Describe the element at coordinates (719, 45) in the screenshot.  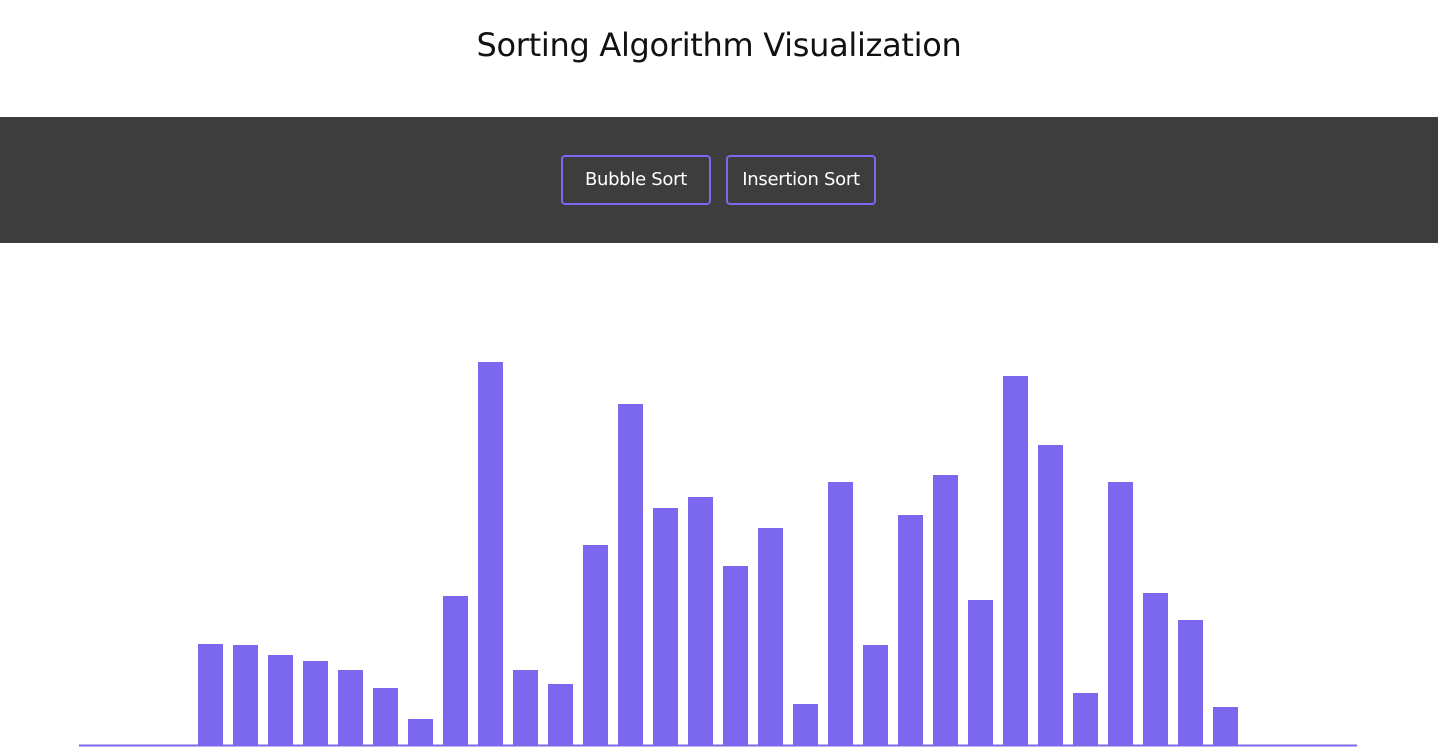
I see `page-title: Sorting Algorithm Visualization` at that location.